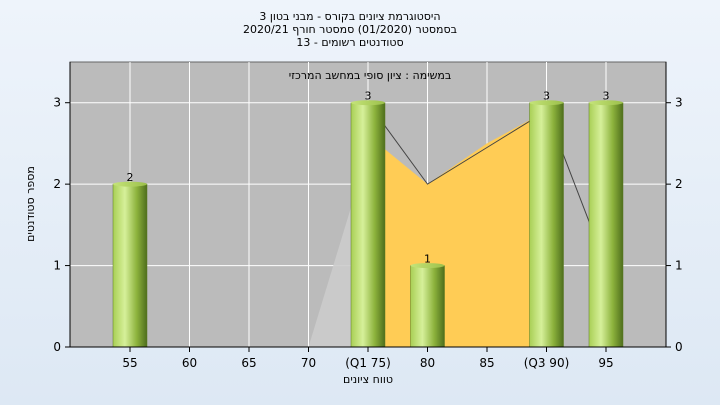 Image resolution: width=720 pixels, height=405 pixels. I want to click on y-tick-label-left: 1, so click(57, 266).